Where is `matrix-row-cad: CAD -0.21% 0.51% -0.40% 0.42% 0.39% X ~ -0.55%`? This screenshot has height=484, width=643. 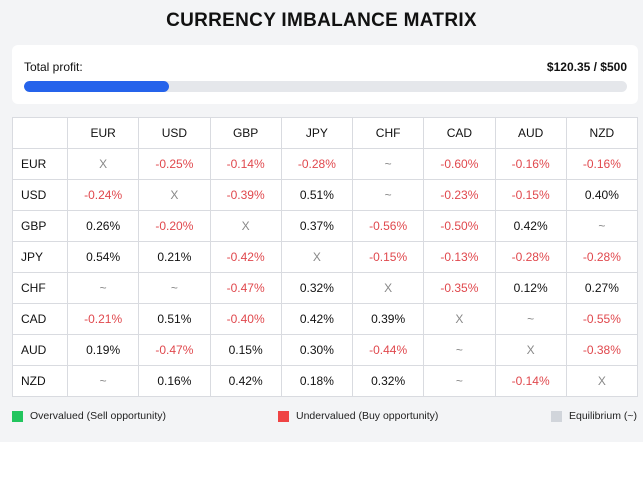
matrix-row-cad: CAD -0.21% 0.51% -0.40% 0.42% 0.39% X ~ -0.55% is located at coordinates (325, 319).